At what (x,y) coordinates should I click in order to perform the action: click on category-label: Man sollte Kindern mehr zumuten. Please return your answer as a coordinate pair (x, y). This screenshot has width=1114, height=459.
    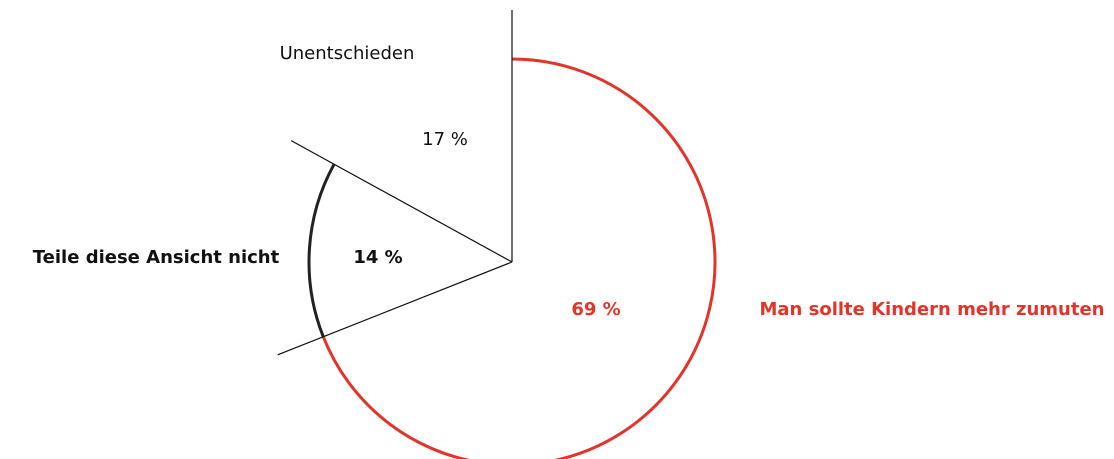
    Looking at the image, I should click on (931, 309).